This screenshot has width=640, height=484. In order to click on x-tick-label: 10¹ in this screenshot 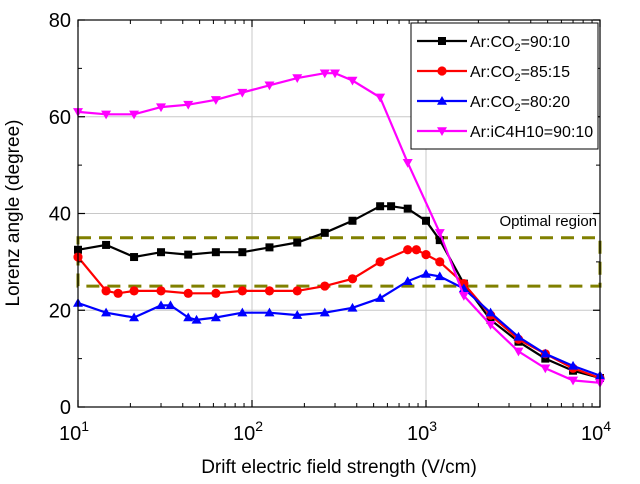, I will do `click(74, 431)`.